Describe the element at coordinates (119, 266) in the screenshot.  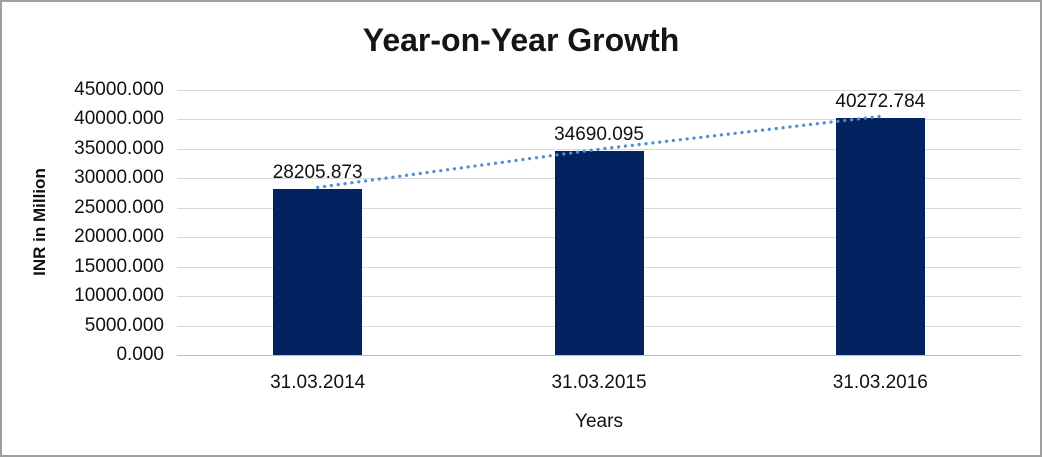
I see `y-tick-label: 15000.000` at that location.